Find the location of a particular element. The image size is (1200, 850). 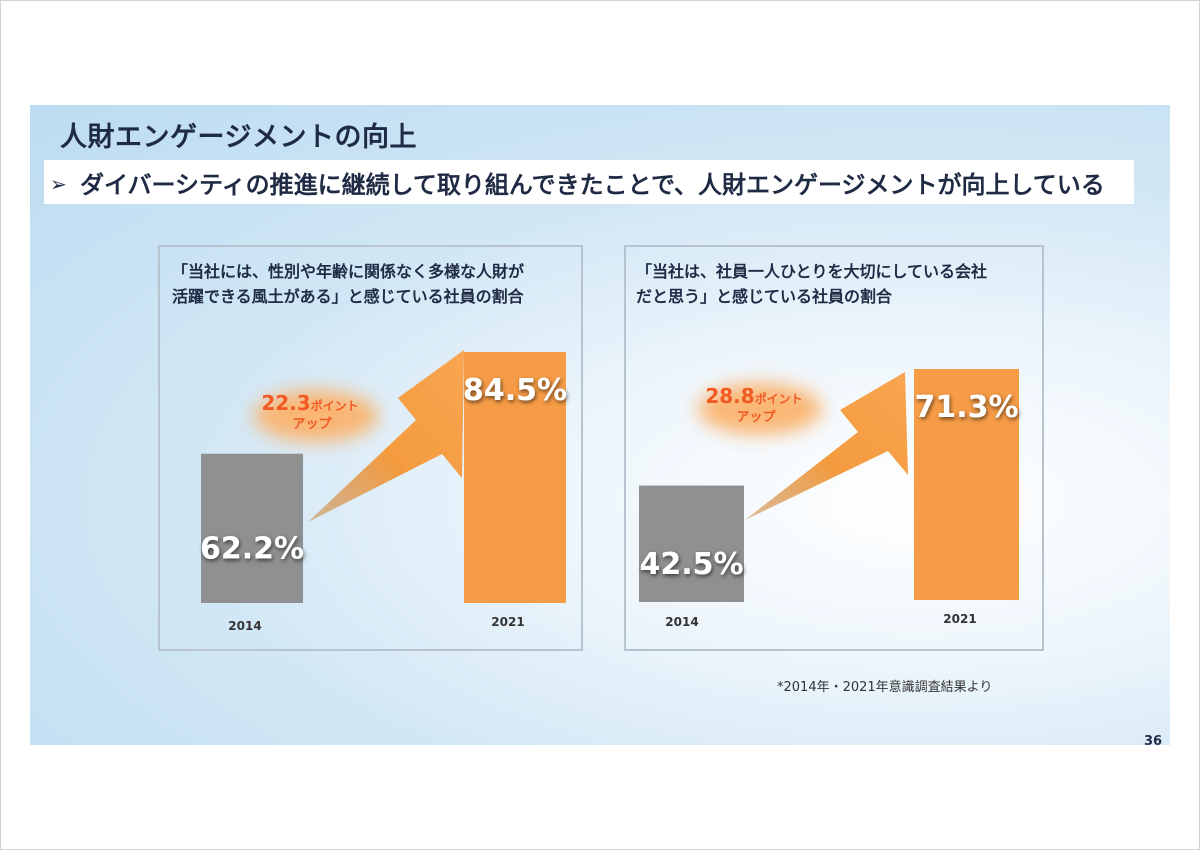

data-label: 62.2% is located at coordinates (252, 548).